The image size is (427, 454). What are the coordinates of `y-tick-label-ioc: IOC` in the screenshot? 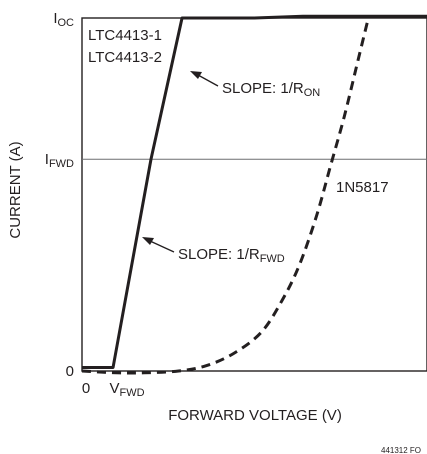 It's located at (63, 19).